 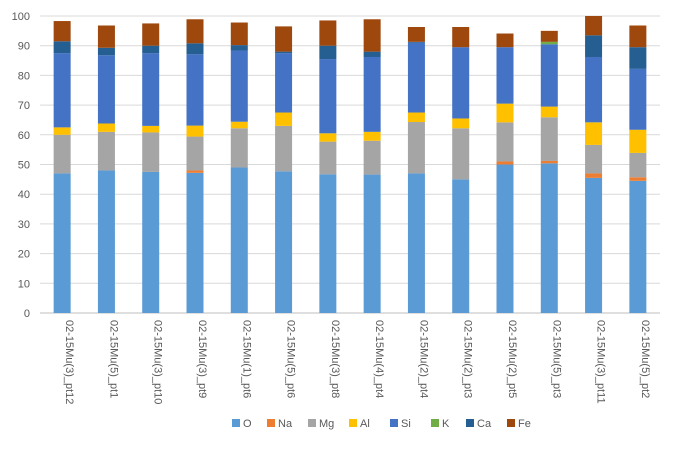 I want to click on bar-segment-02-15mu-3-pt12-fe, so click(x=62, y=31).